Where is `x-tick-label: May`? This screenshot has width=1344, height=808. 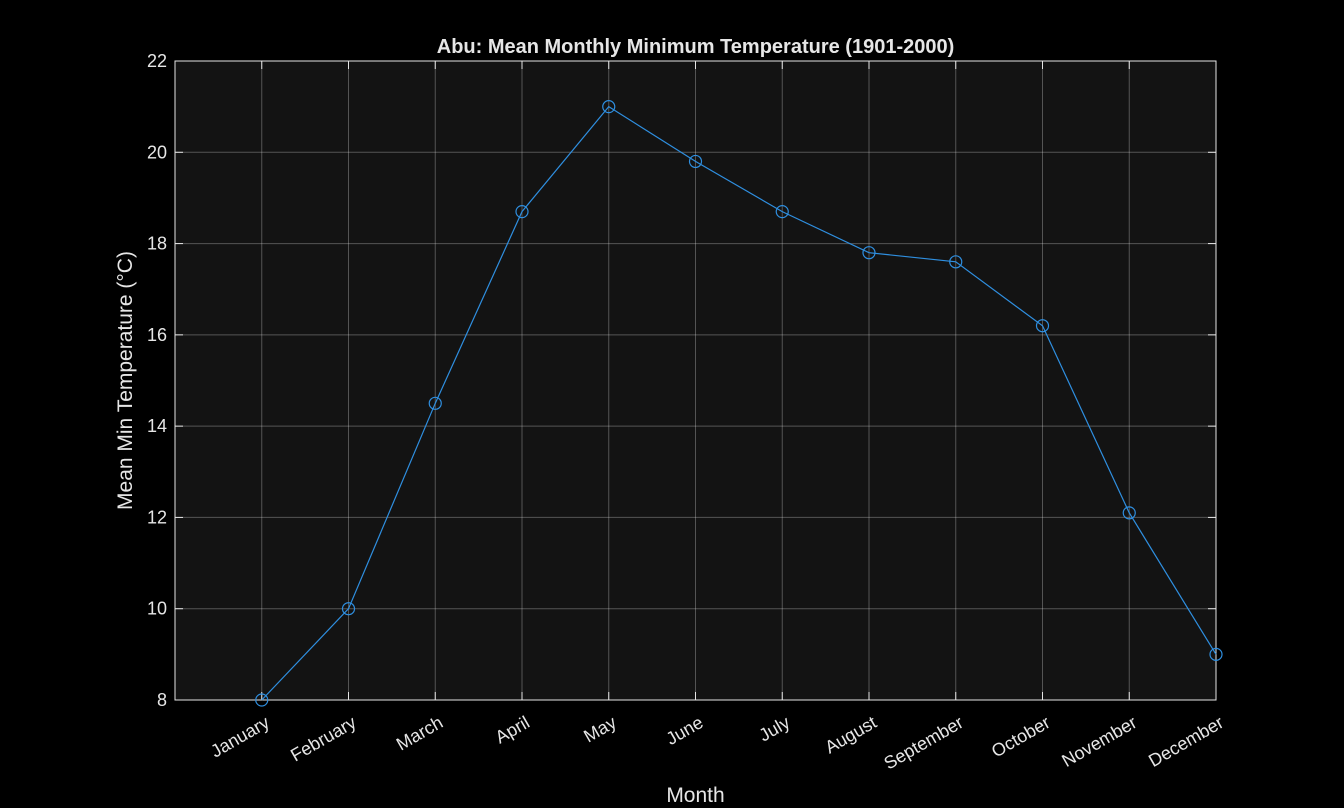
x-tick-label: May is located at coordinates (599, 729).